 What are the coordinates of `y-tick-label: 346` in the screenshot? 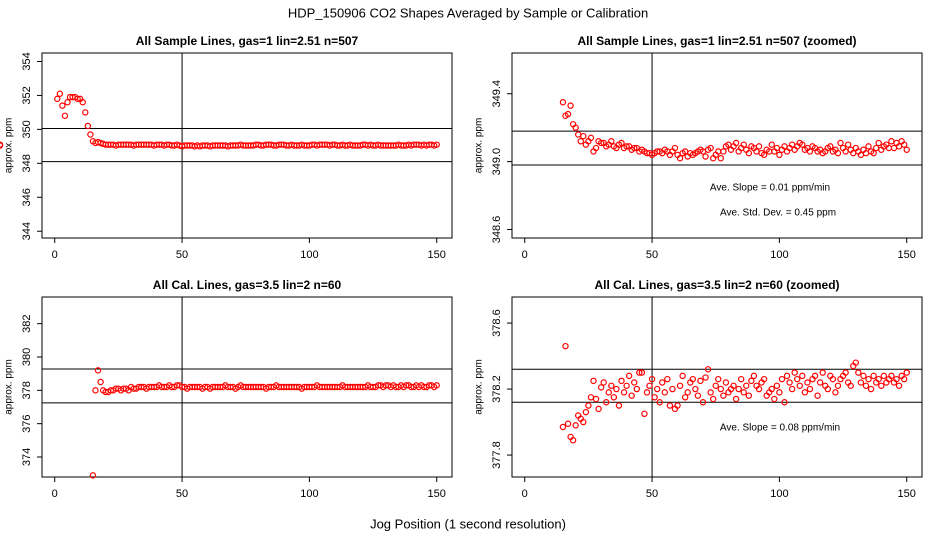 It's located at (27, 197).